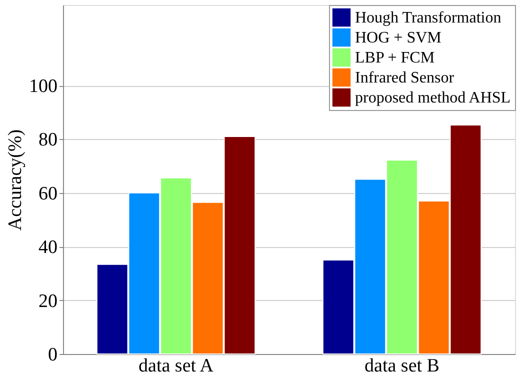 The width and height of the screenshot is (520, 380). I want to click on y-tick-label: 100, so click(43, 87).